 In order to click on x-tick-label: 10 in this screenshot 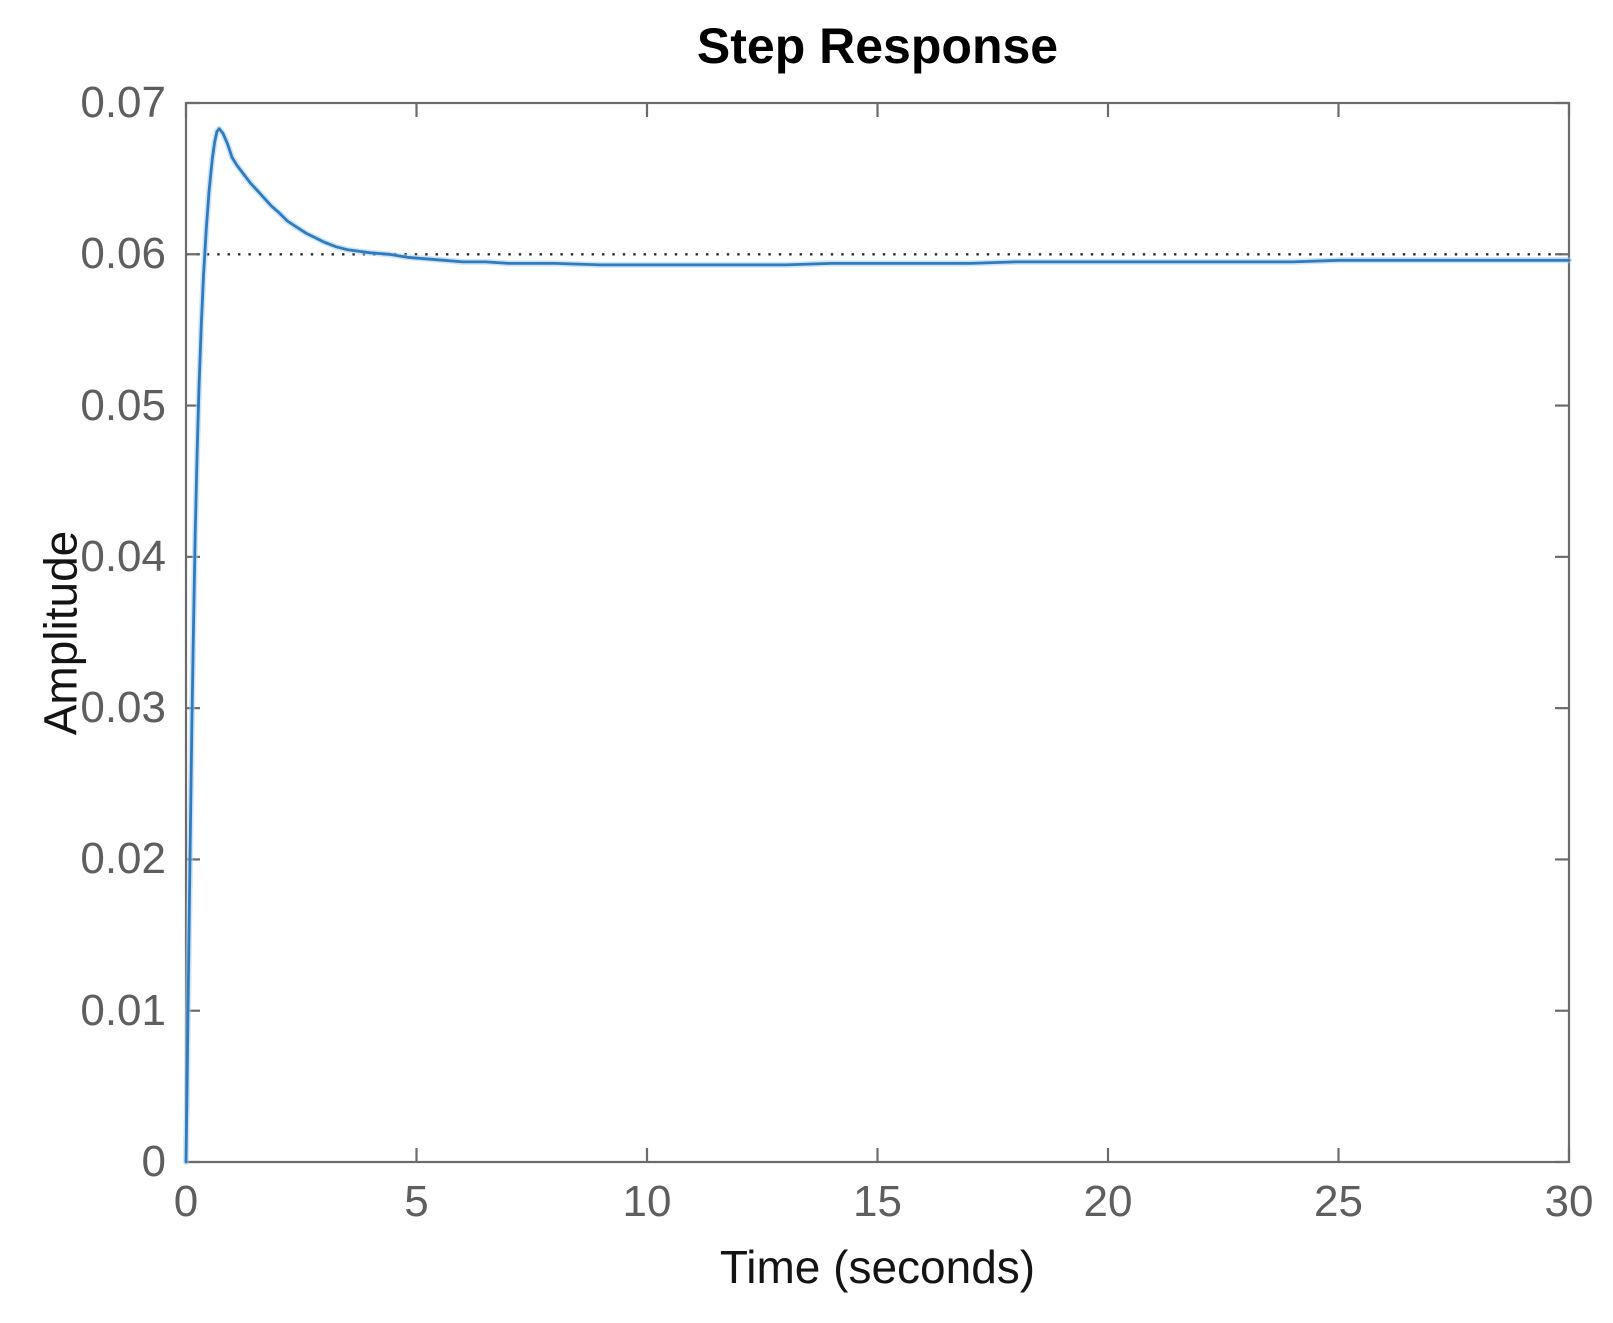, I will do `click(647, 1201)`.